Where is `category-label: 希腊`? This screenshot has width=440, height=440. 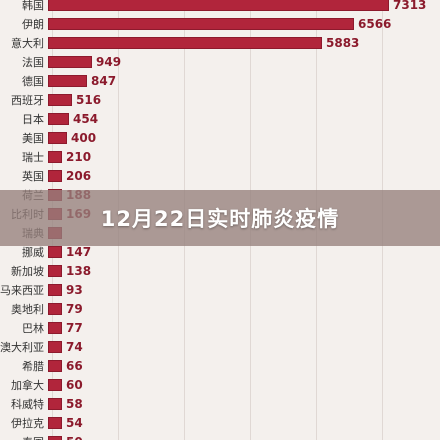
category-label: 希腊 is located at coordinates (33, 366).